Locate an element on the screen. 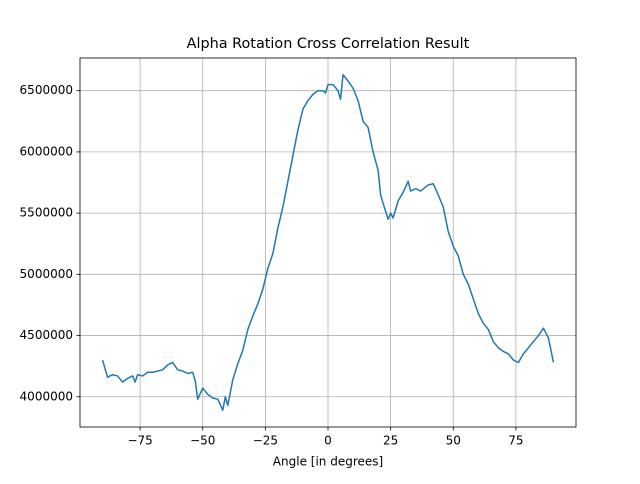 The height and width of the screenshot is (484, 640). x-tick-label: 25 is located at coordinates (390, 441).